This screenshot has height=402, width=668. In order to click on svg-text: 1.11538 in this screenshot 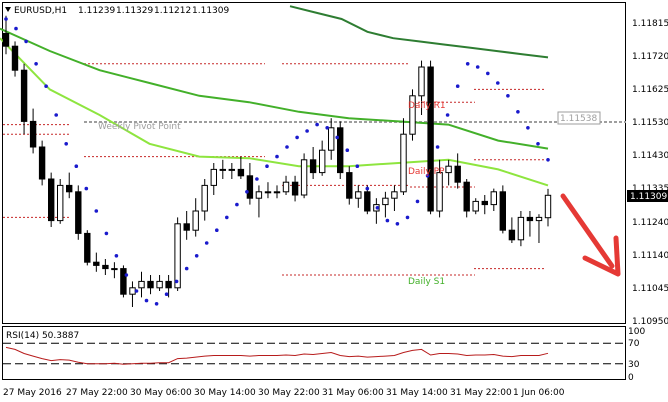, I will do `click(578, 119)`.